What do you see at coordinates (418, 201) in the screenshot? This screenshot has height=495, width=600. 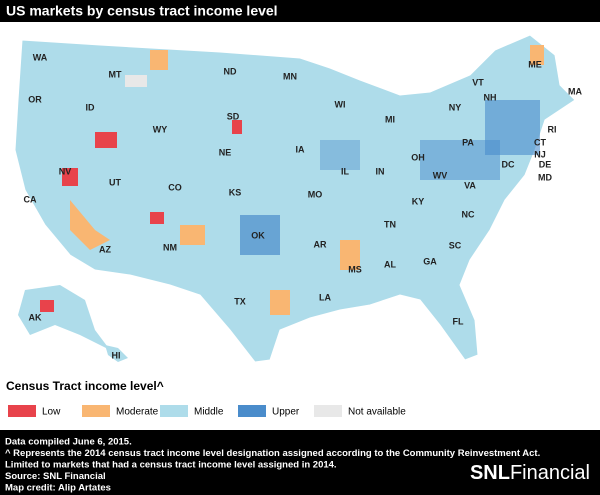 I see `state-label: KY` at bounding box center [418, 201].